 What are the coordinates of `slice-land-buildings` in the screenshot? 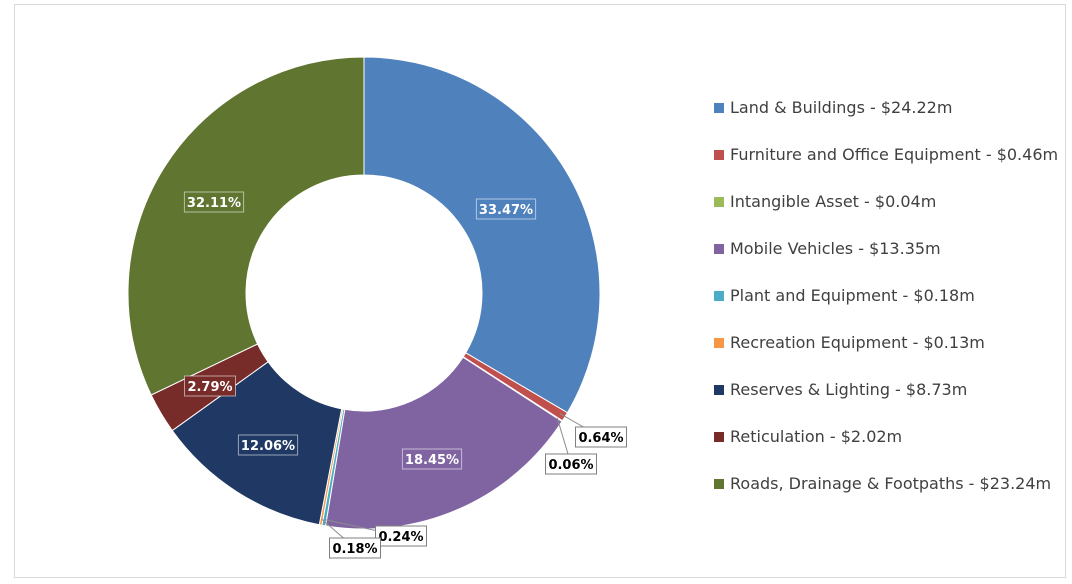 It's located at (482, 235).